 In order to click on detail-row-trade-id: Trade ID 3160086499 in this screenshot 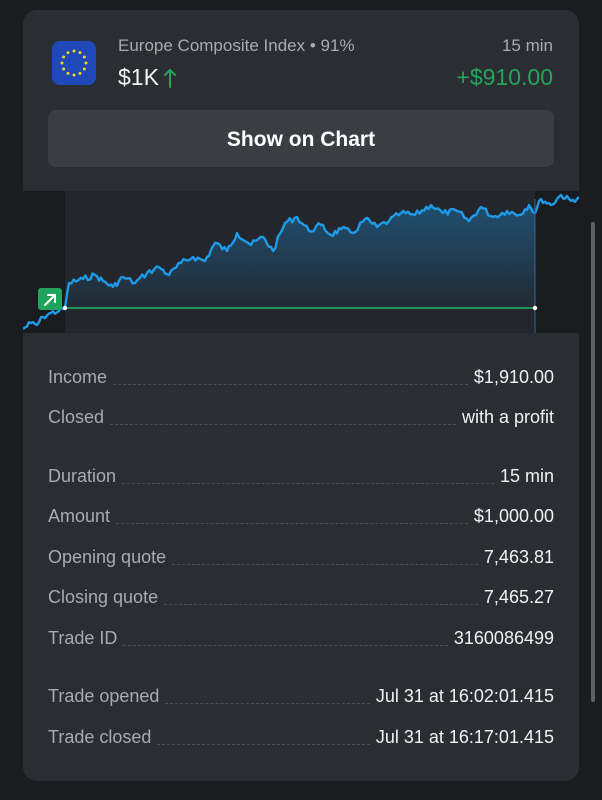, I will do `click(301, 636)`.